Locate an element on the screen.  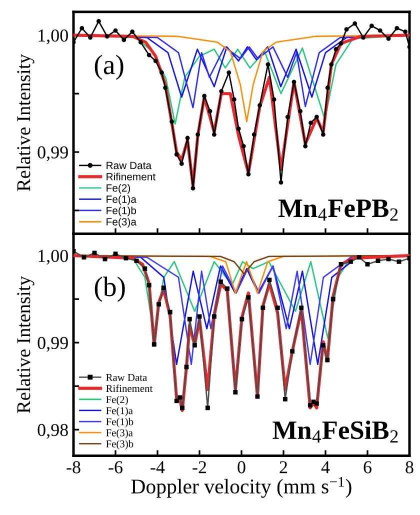
x-axis-title: Doppler velocity (mm s$^{−1}$) is located at coordinates (241, 487).